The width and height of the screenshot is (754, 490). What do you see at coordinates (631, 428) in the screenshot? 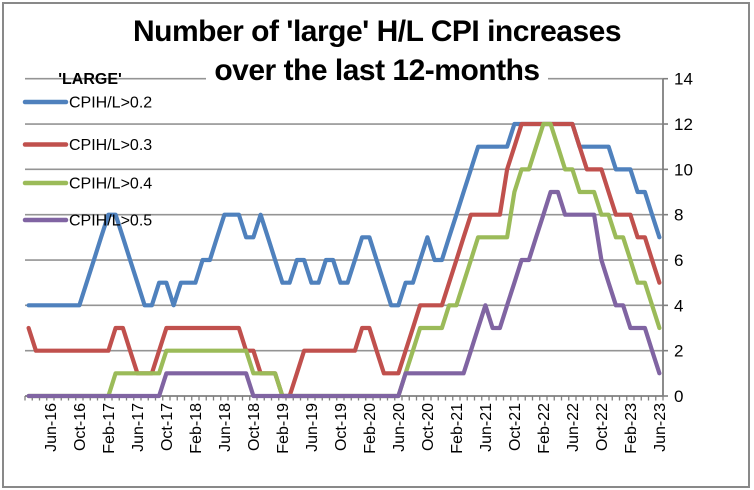
I see `x-axis-label: Feb-23` at bounding box center [631, 428].